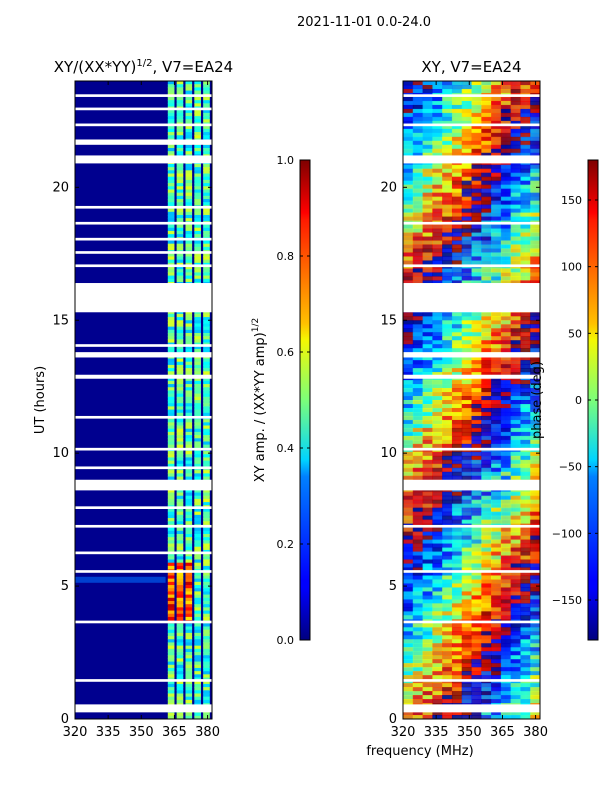 The width and height of the screenshot is (600, 800). What do you see at coordinates (207, 732) in the screenshot?
I see `x-tick-label: 380` at bounding box center [207, 732].